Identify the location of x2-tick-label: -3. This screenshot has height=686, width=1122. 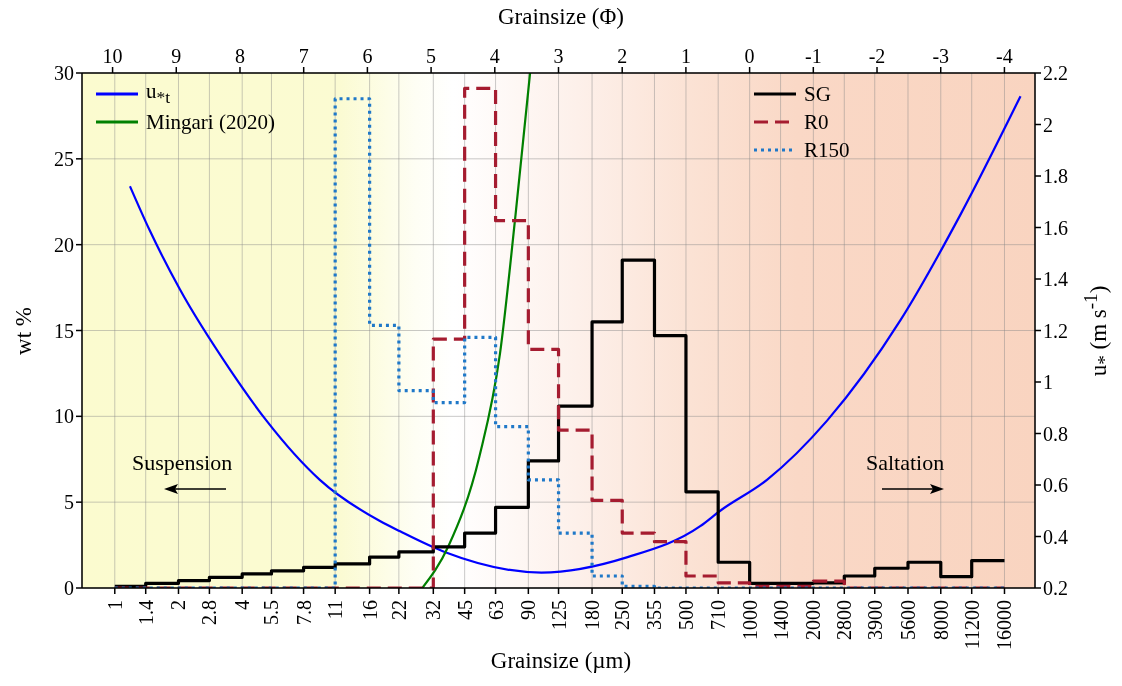
(941, 56).